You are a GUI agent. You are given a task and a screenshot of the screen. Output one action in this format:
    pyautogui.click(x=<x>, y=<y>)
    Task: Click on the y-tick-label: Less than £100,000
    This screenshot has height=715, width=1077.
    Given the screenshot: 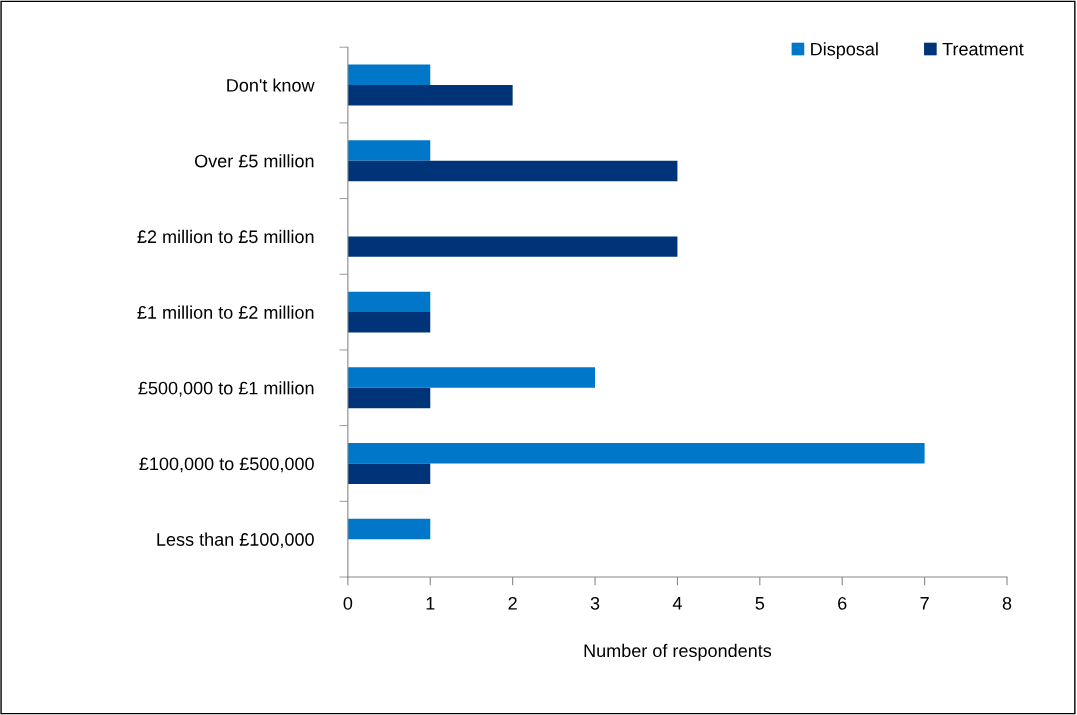 What is the action you would take?
    pyautogui.click(x=235, y=540)
    